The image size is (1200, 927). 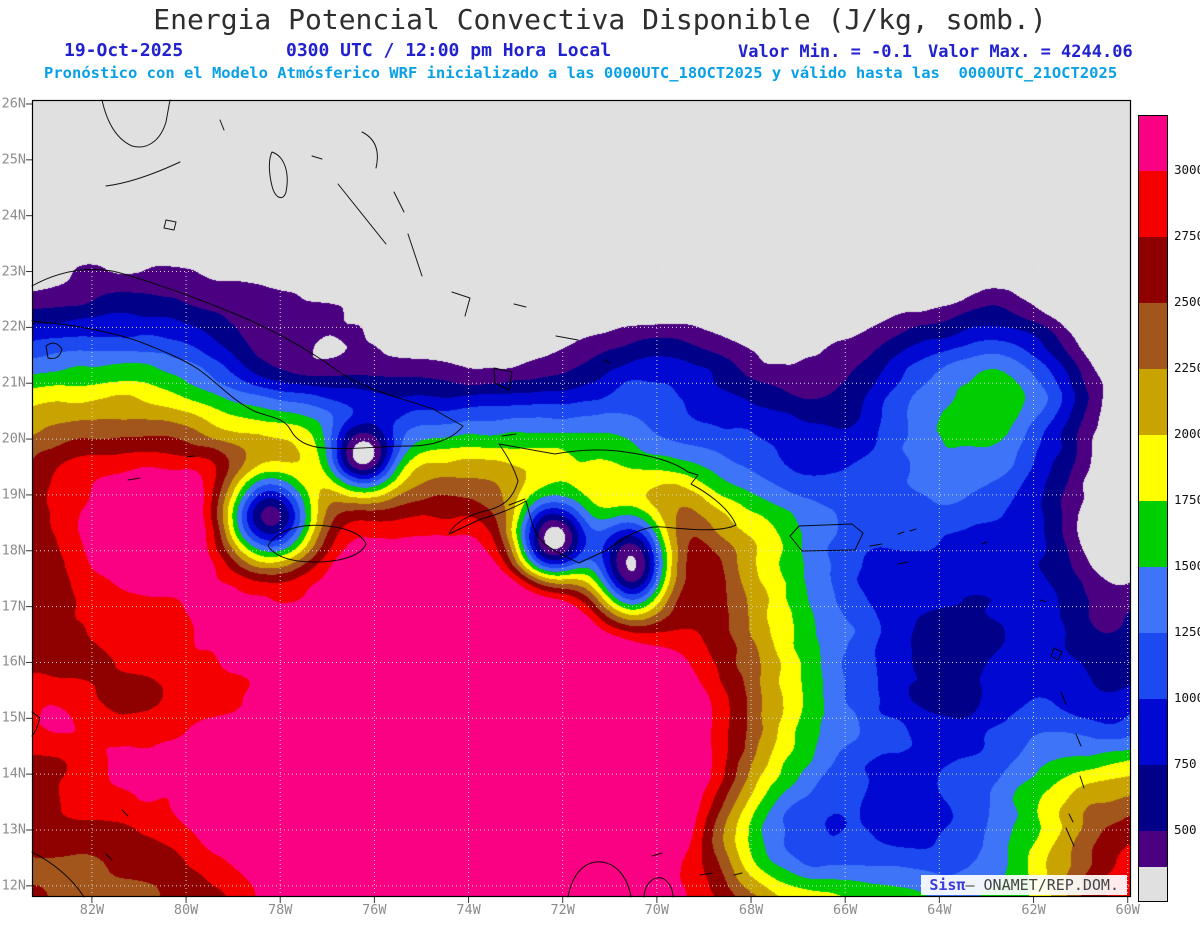 I want to click on lat-tick-label: 12N, so click(x=13, y=885).